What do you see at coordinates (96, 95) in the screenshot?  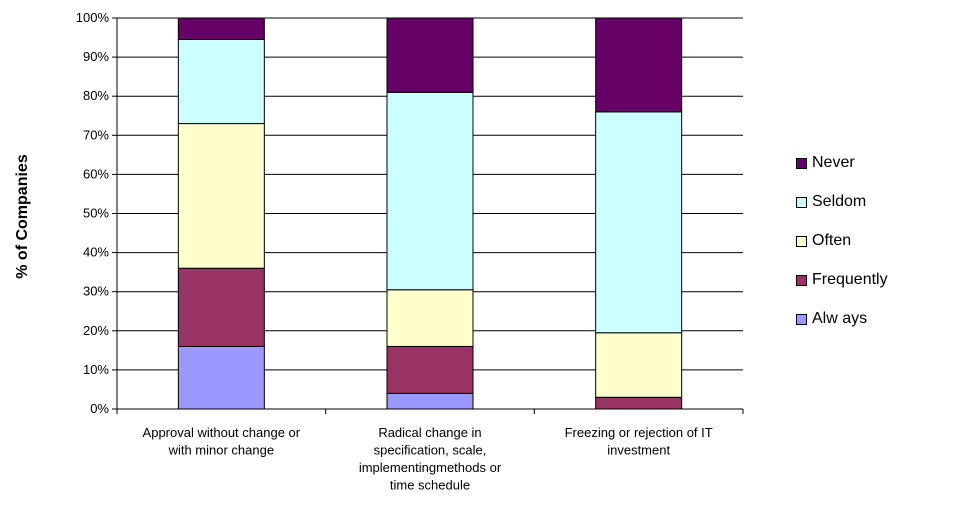 I see `y-tick-label: 80%` at bounding box center [96, 95].